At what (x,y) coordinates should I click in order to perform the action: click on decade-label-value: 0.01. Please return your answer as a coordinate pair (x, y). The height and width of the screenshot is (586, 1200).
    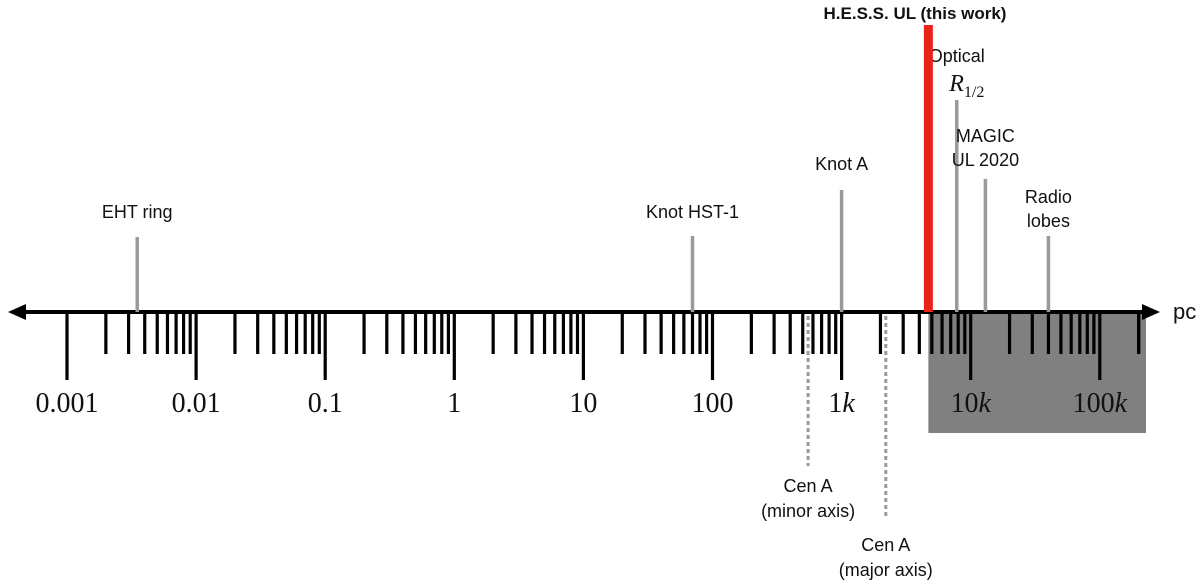
    Looking at the image, I should click on (196, 403).